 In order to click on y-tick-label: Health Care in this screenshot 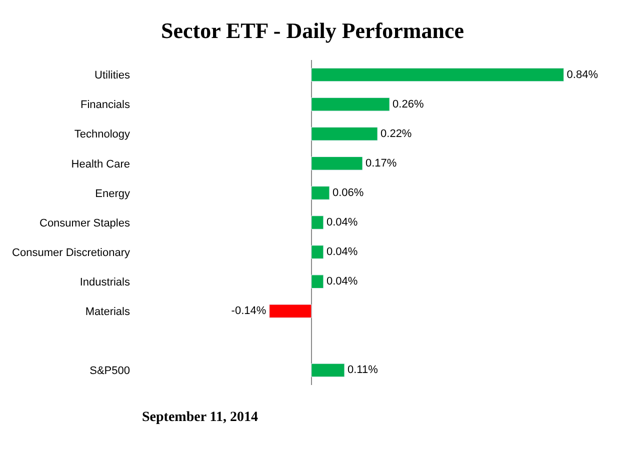, I will do `click(100, 164)`.